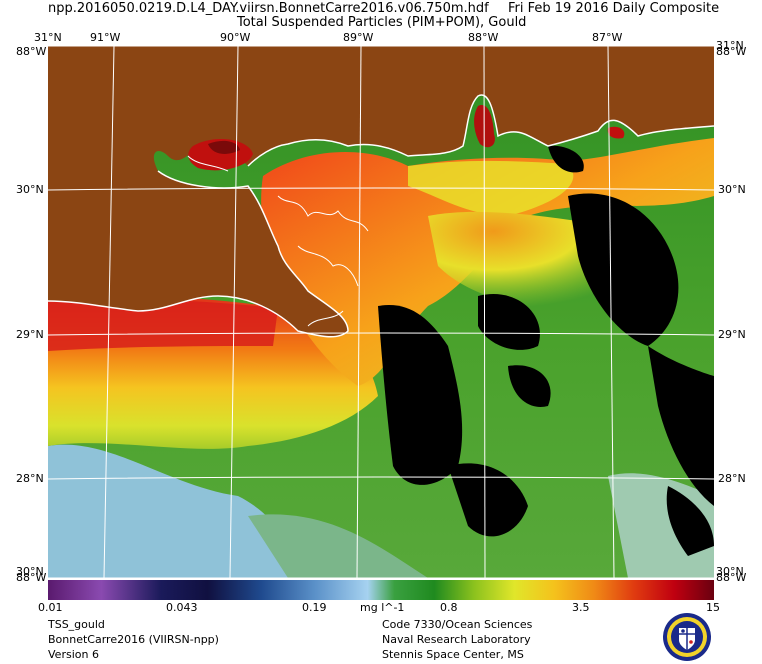 The image size is (762, 664). I want to click on nrl-seal-icon, so click(687, 637).